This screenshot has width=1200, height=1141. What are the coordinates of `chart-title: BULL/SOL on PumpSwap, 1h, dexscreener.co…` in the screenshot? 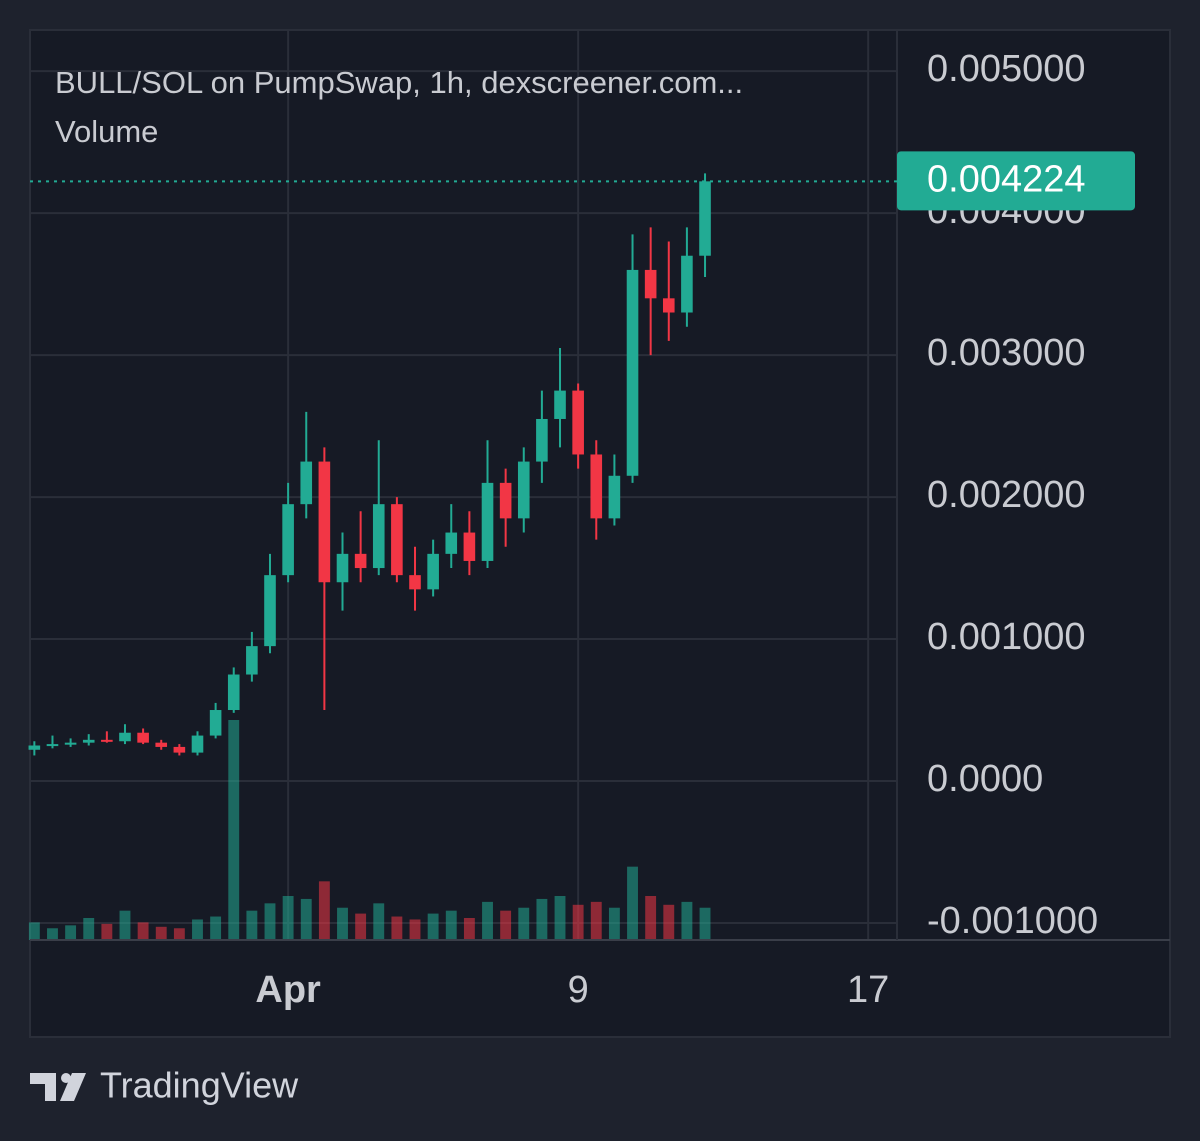 It's located at (399, 82).